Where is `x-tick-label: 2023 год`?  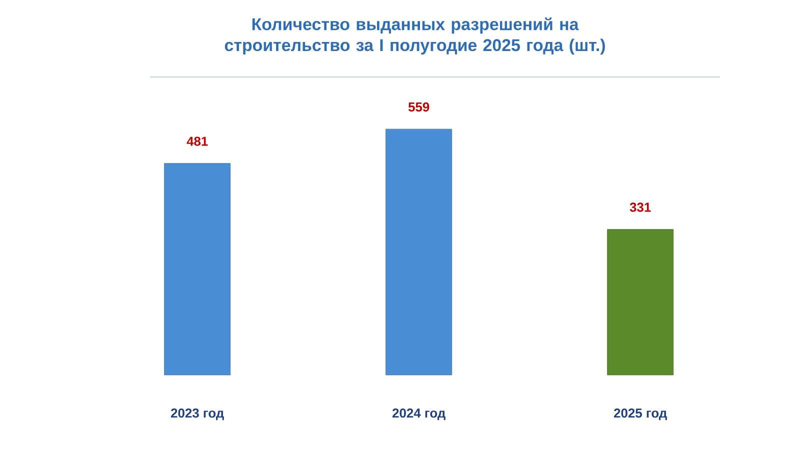 x-tick-label: 2023 год is located at coordinates (197, 414).